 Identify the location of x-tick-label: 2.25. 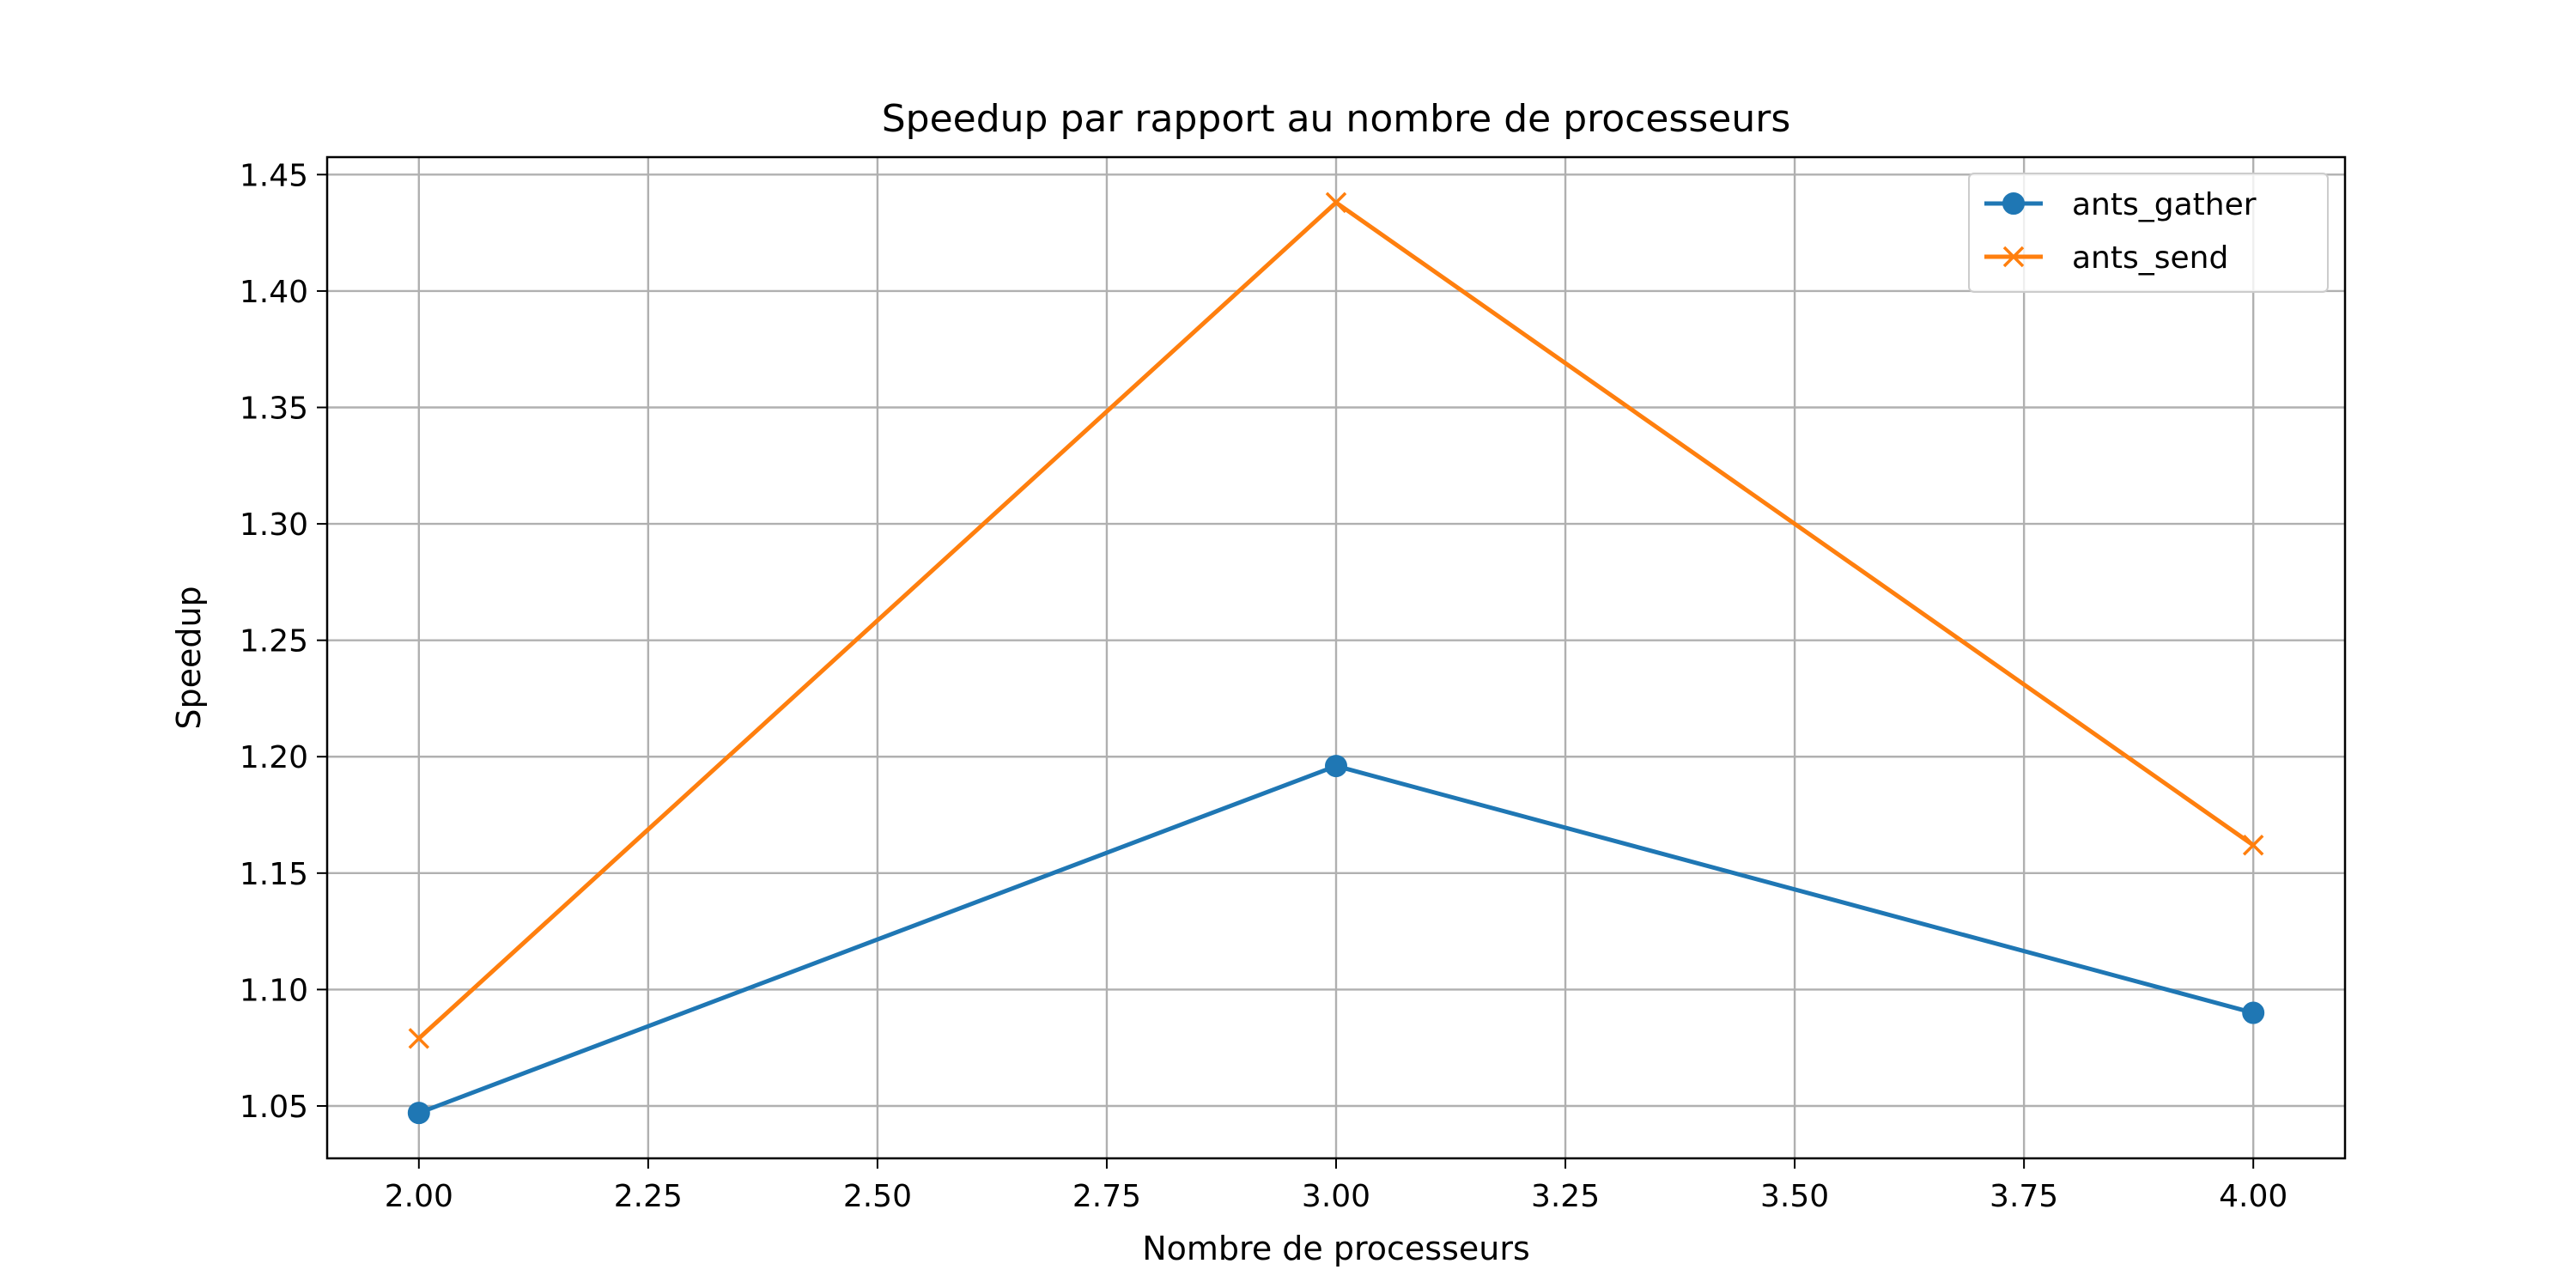
(649, 1196).